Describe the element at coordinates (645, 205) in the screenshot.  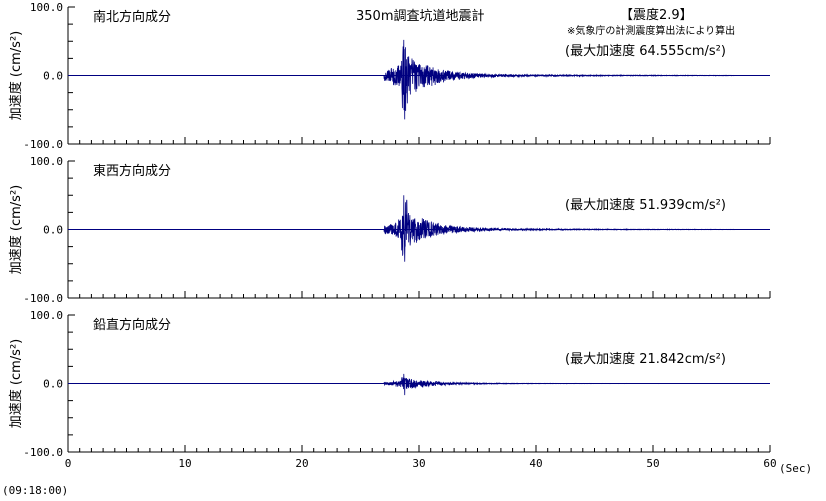
I see `peak-acceleration-label: (最大加速度 51.939cm/s²)` at that location.